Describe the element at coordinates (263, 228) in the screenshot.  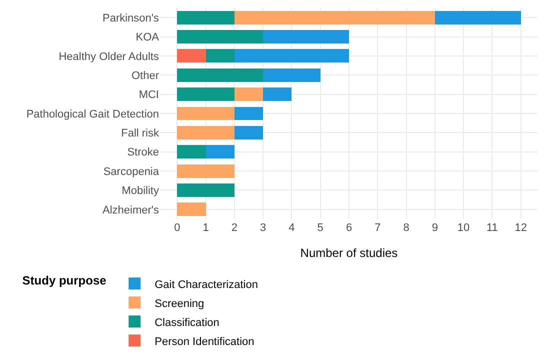
I see `x-tick-label: 3` at that location.